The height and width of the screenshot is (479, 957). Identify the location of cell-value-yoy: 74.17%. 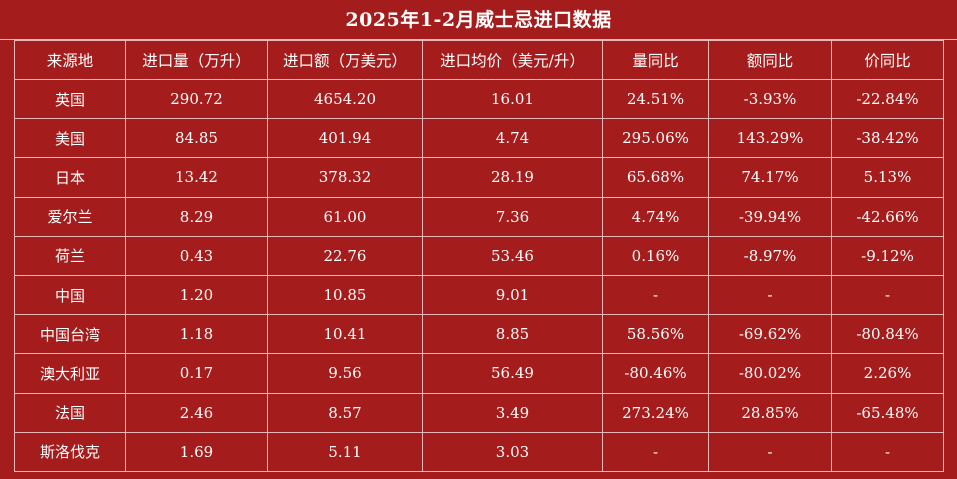
(770, 177).